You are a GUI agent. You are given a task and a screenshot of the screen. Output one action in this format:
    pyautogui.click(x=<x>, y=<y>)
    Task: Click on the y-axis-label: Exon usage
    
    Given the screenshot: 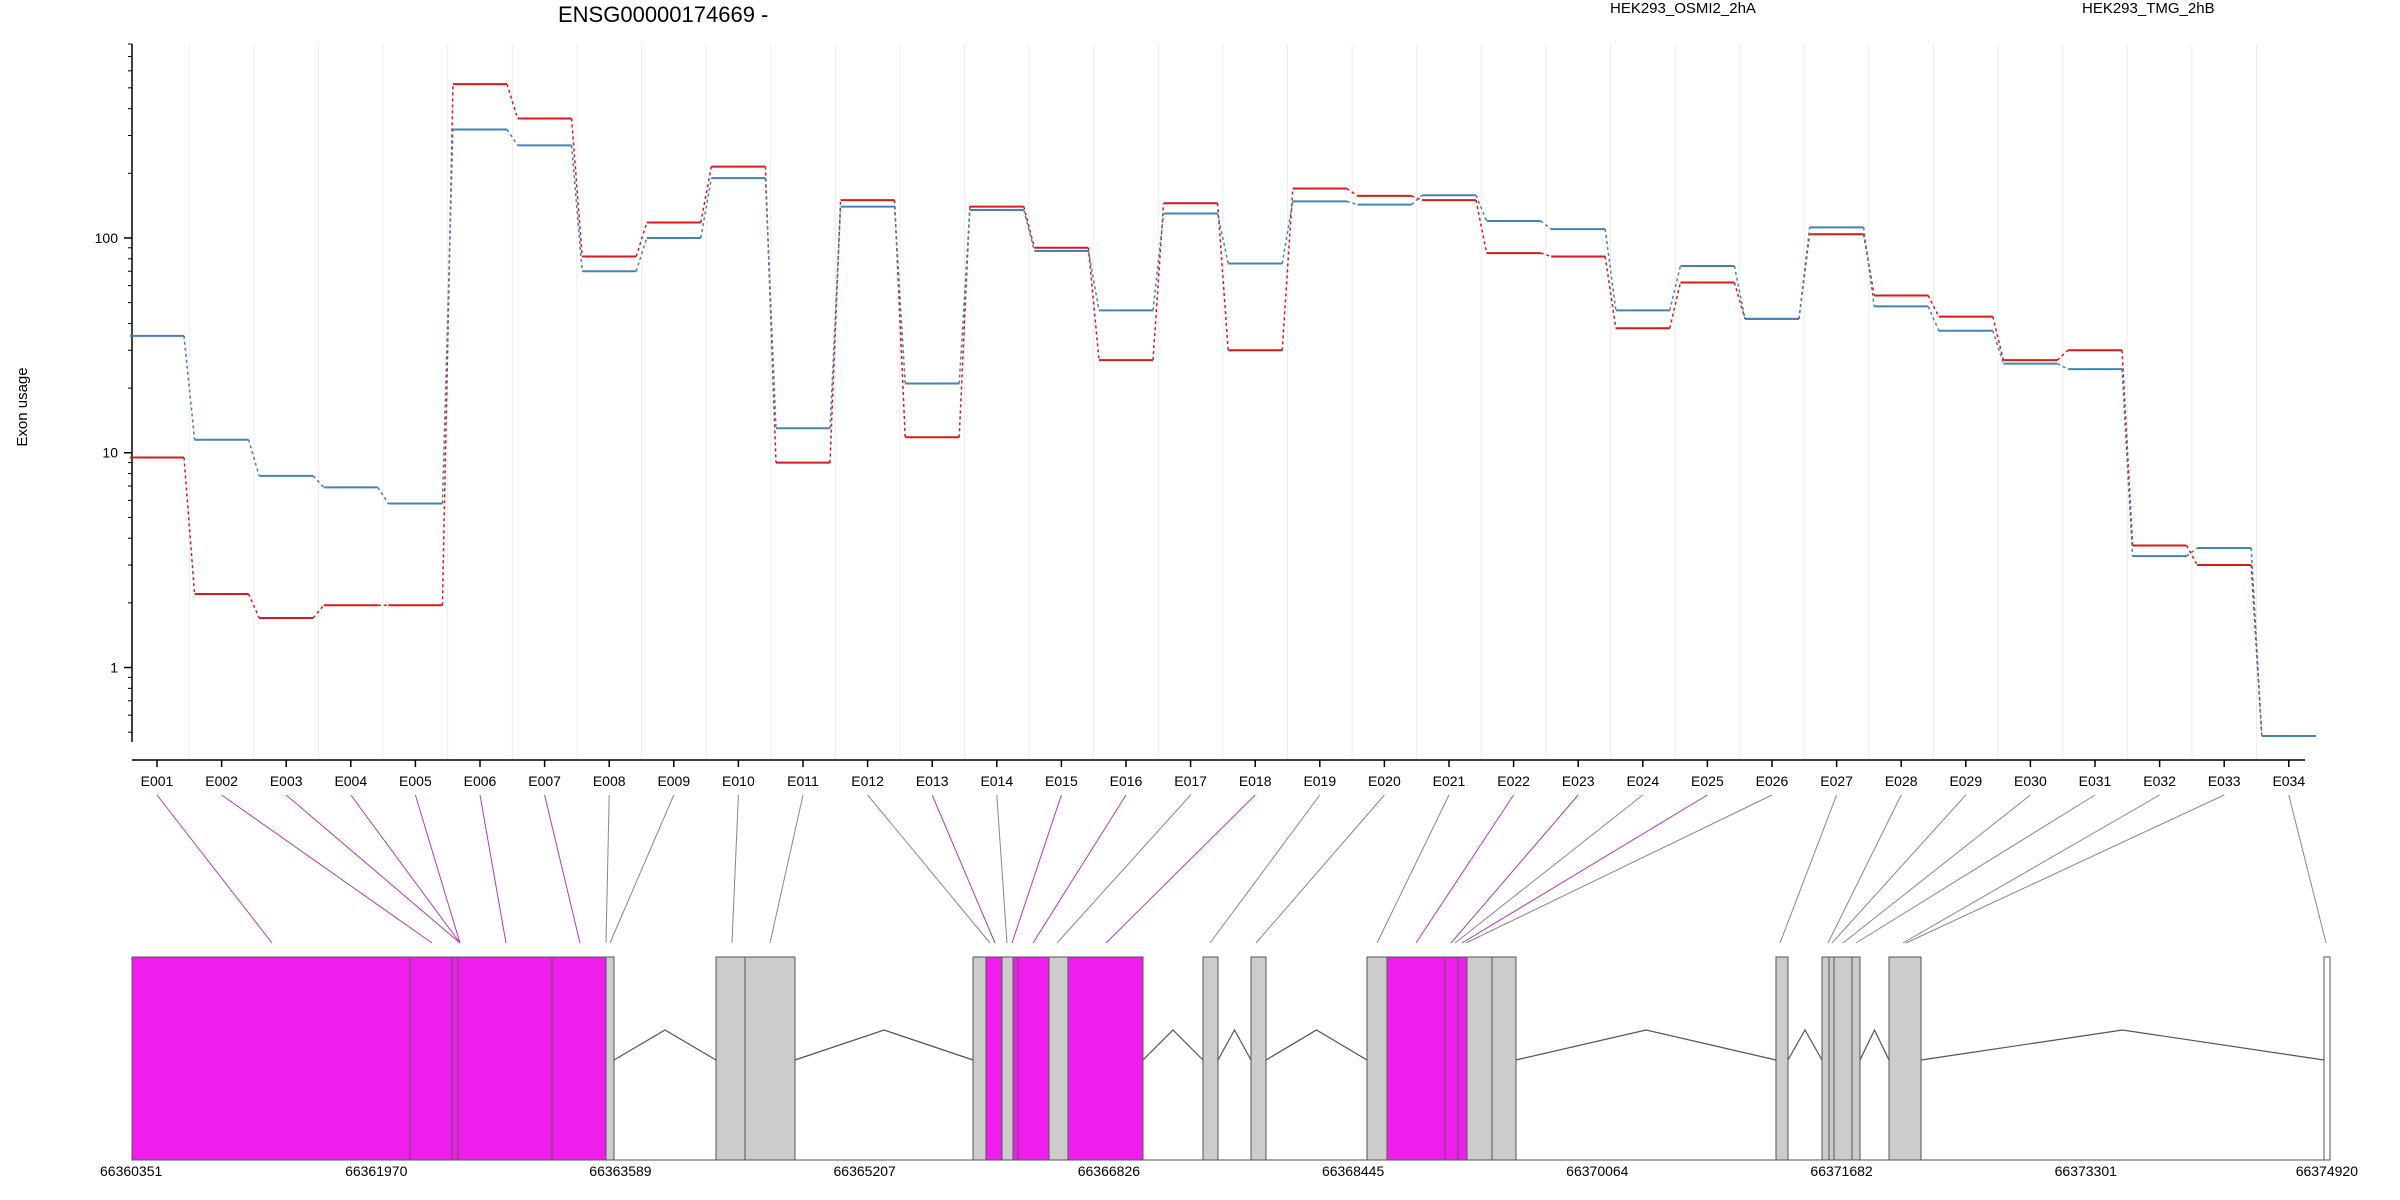 What is the action you would take?
    pyautogui.click(x=22, y=406)
    